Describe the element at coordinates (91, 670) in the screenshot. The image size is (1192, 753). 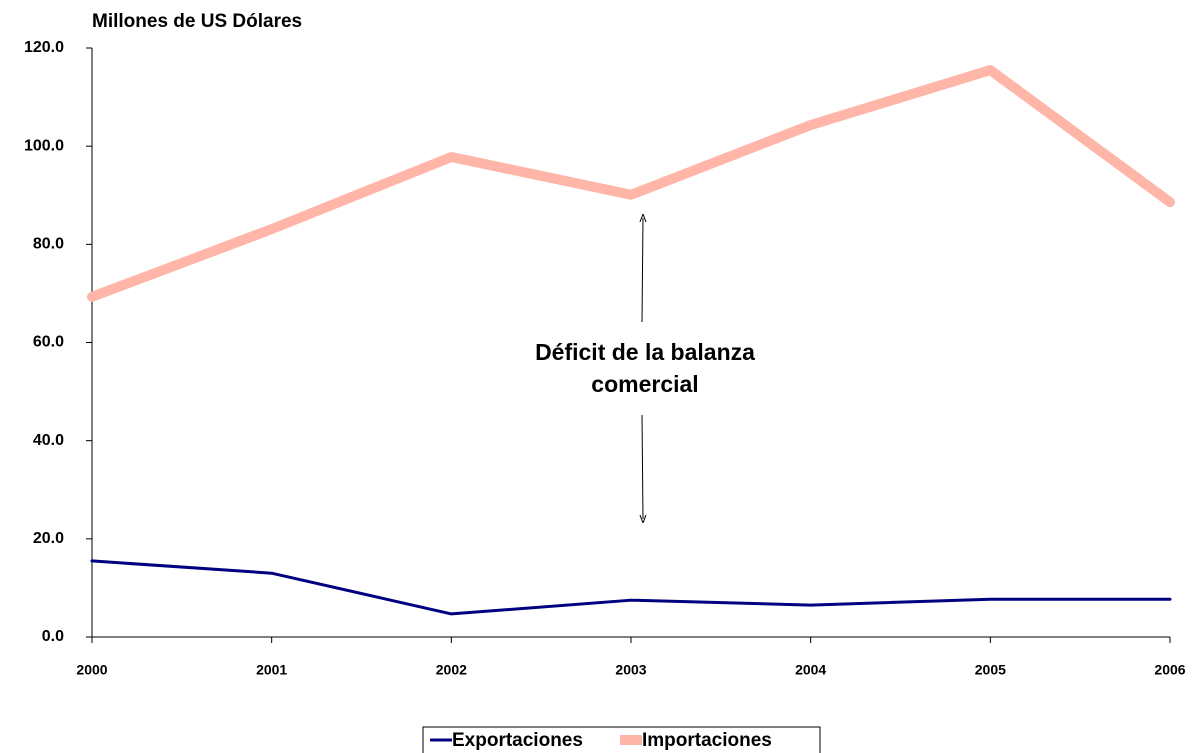
I see `x-tick-label: 2000` at that location.